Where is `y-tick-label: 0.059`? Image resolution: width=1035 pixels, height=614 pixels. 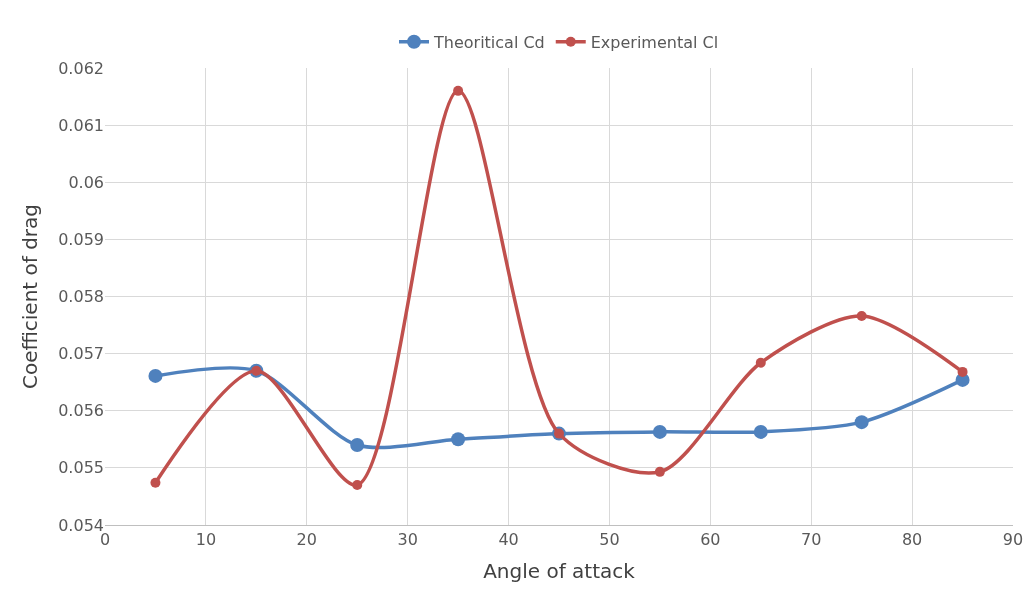
y-tick-label: 0.059 is located at coordinates (81, 239).